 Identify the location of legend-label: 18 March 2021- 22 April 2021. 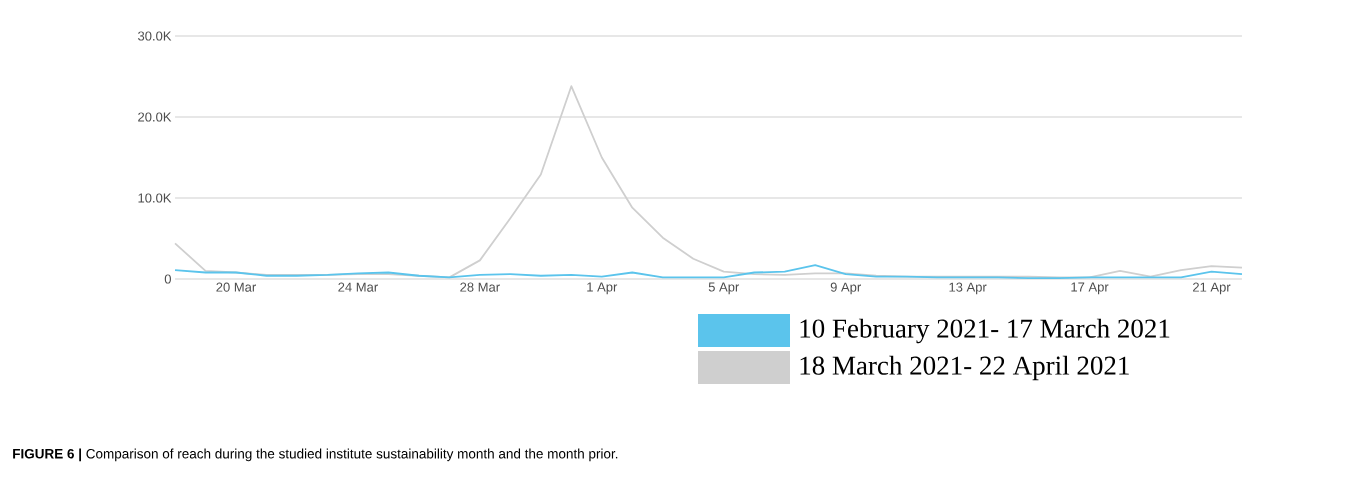
(964, 368).